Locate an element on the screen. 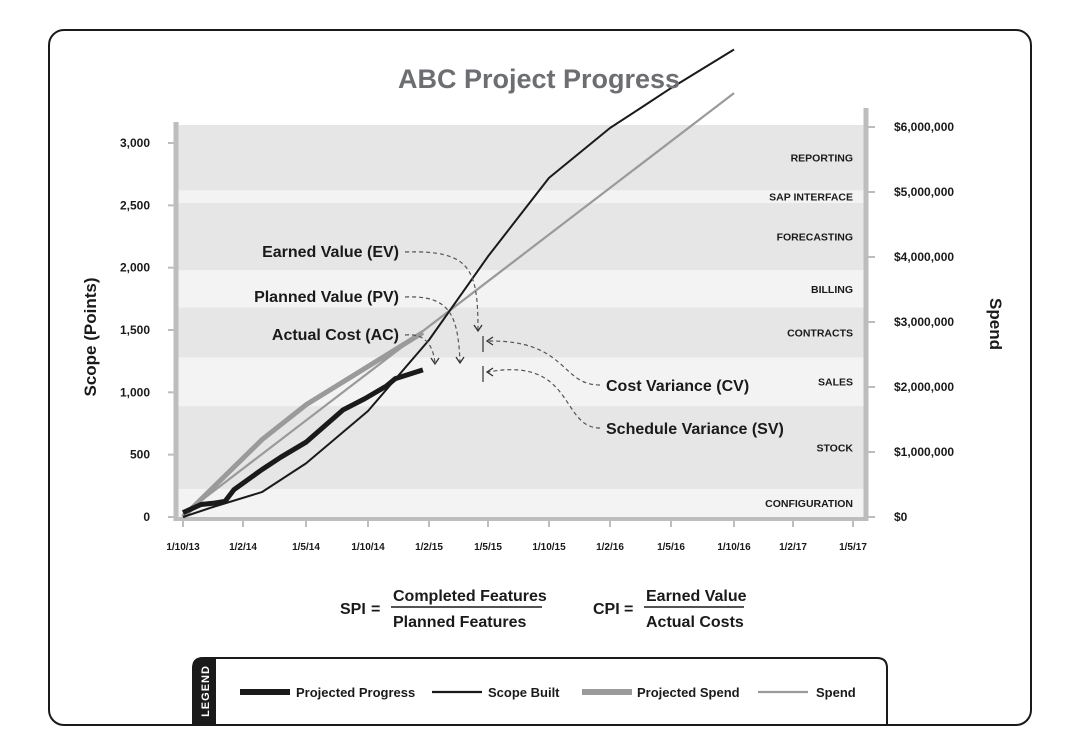 Image resolution: width=1070 pixels, height=751 pixels. right-axis-label: Spend is located at coordinates (995, 324).